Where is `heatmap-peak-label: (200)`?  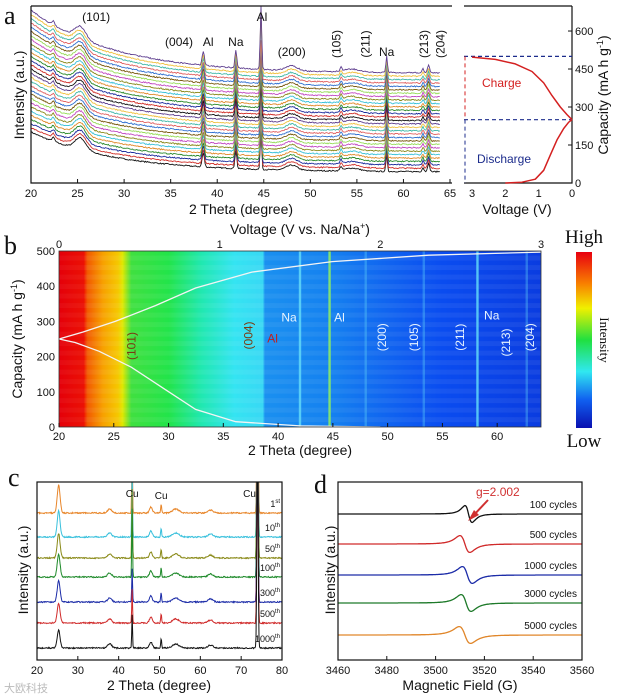 heatmap-peak-label: (200) is located at coordinates (382, 337).